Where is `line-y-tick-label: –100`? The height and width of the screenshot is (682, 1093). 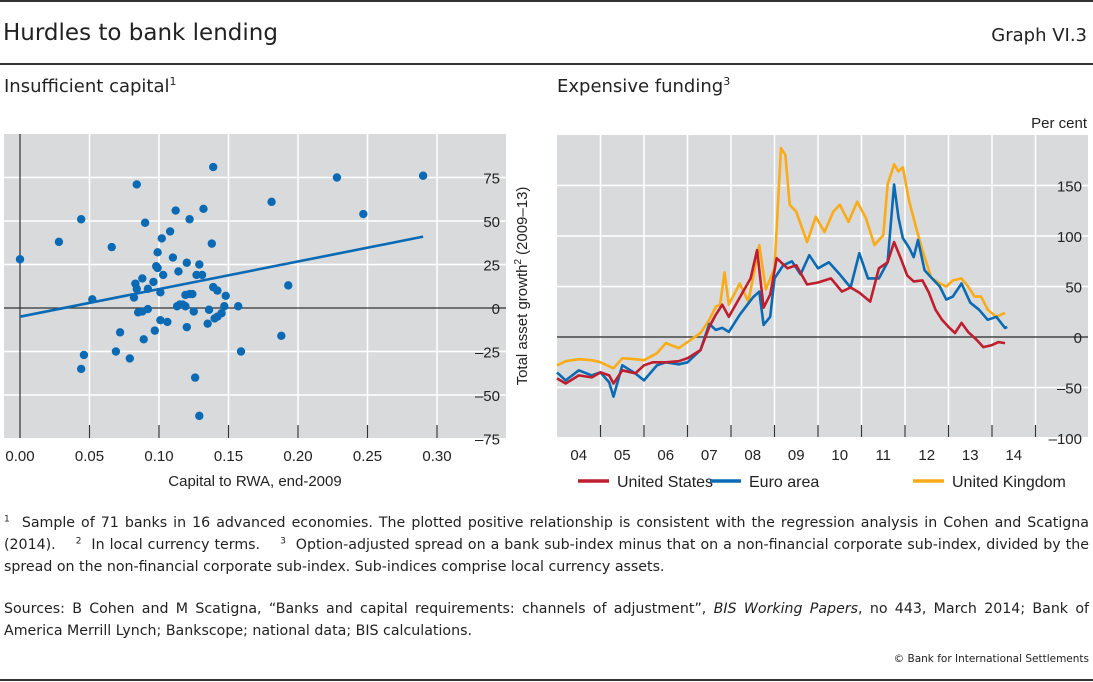
line-y-tick-label: –100 is located at coordinates (1065, 439).